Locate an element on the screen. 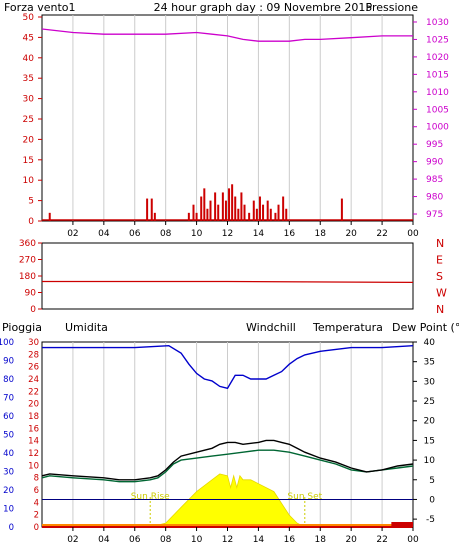  rain-axis-label: 8 is located at coordinates (36, 479).